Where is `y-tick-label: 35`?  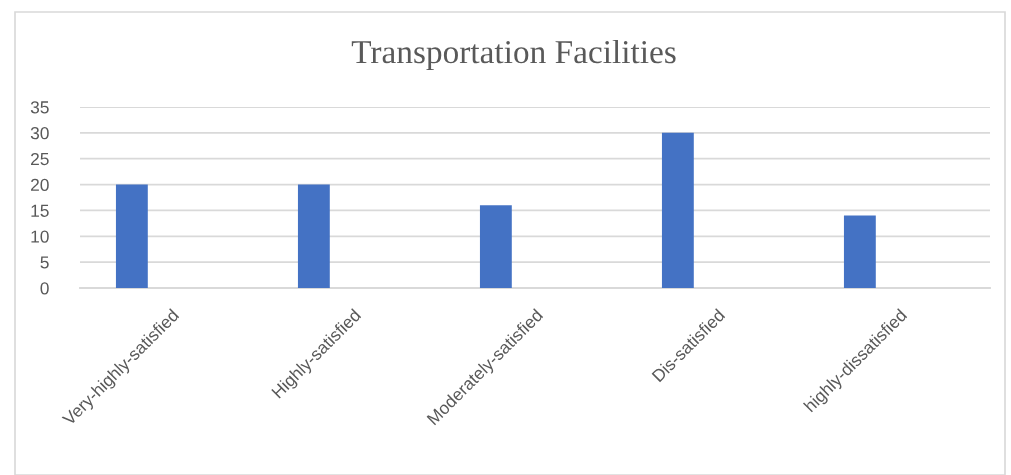 y-tick-label: 35 is located at coordinates (39, 107).